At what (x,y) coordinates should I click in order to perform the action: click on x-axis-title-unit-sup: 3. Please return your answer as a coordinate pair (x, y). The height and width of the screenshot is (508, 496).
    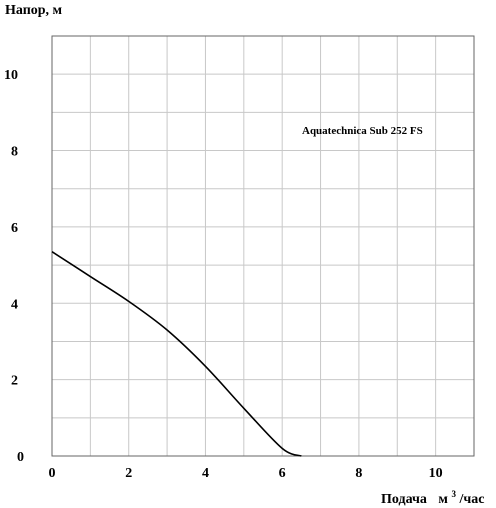
    Looking at the image, I should click on (453, 494).